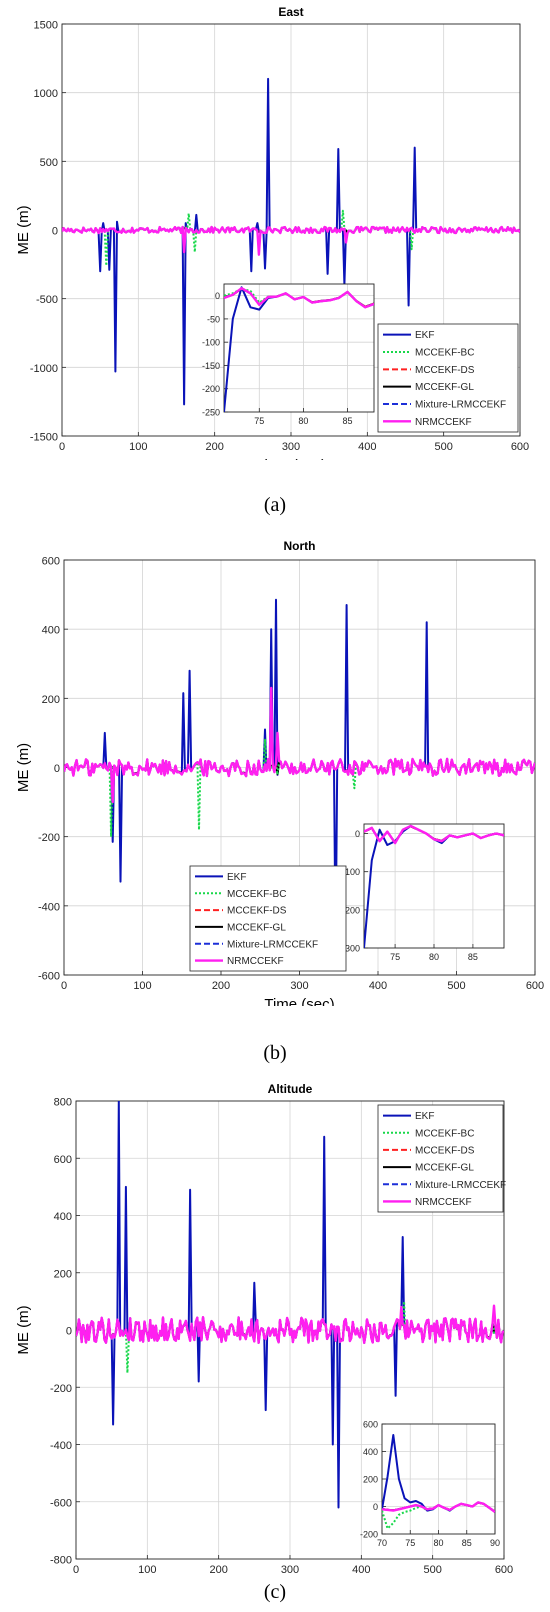 This screenshot has height=1612, width=550. Describe the element at coordinates (351, 872) in the screenshot. I see `y-tick-label: -100` at that location.